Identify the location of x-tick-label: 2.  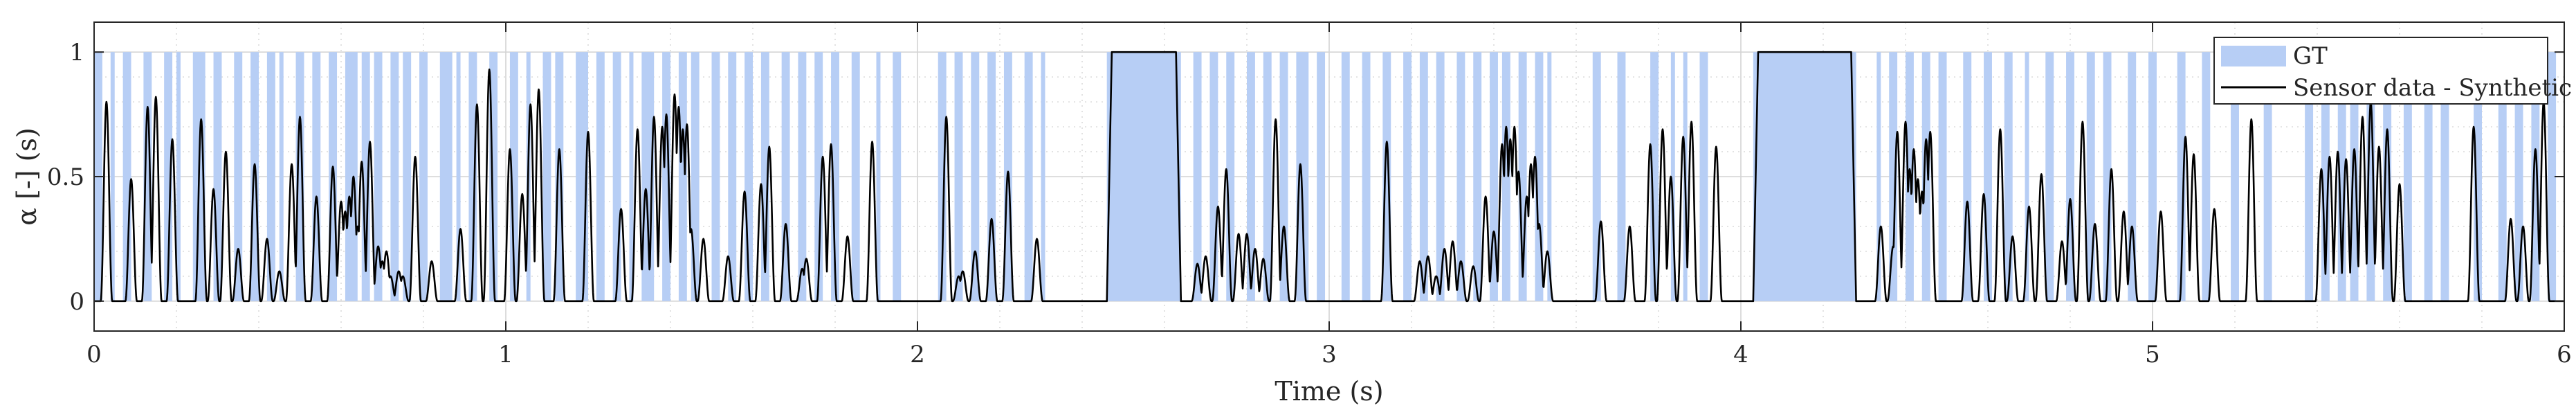
(918, 354).